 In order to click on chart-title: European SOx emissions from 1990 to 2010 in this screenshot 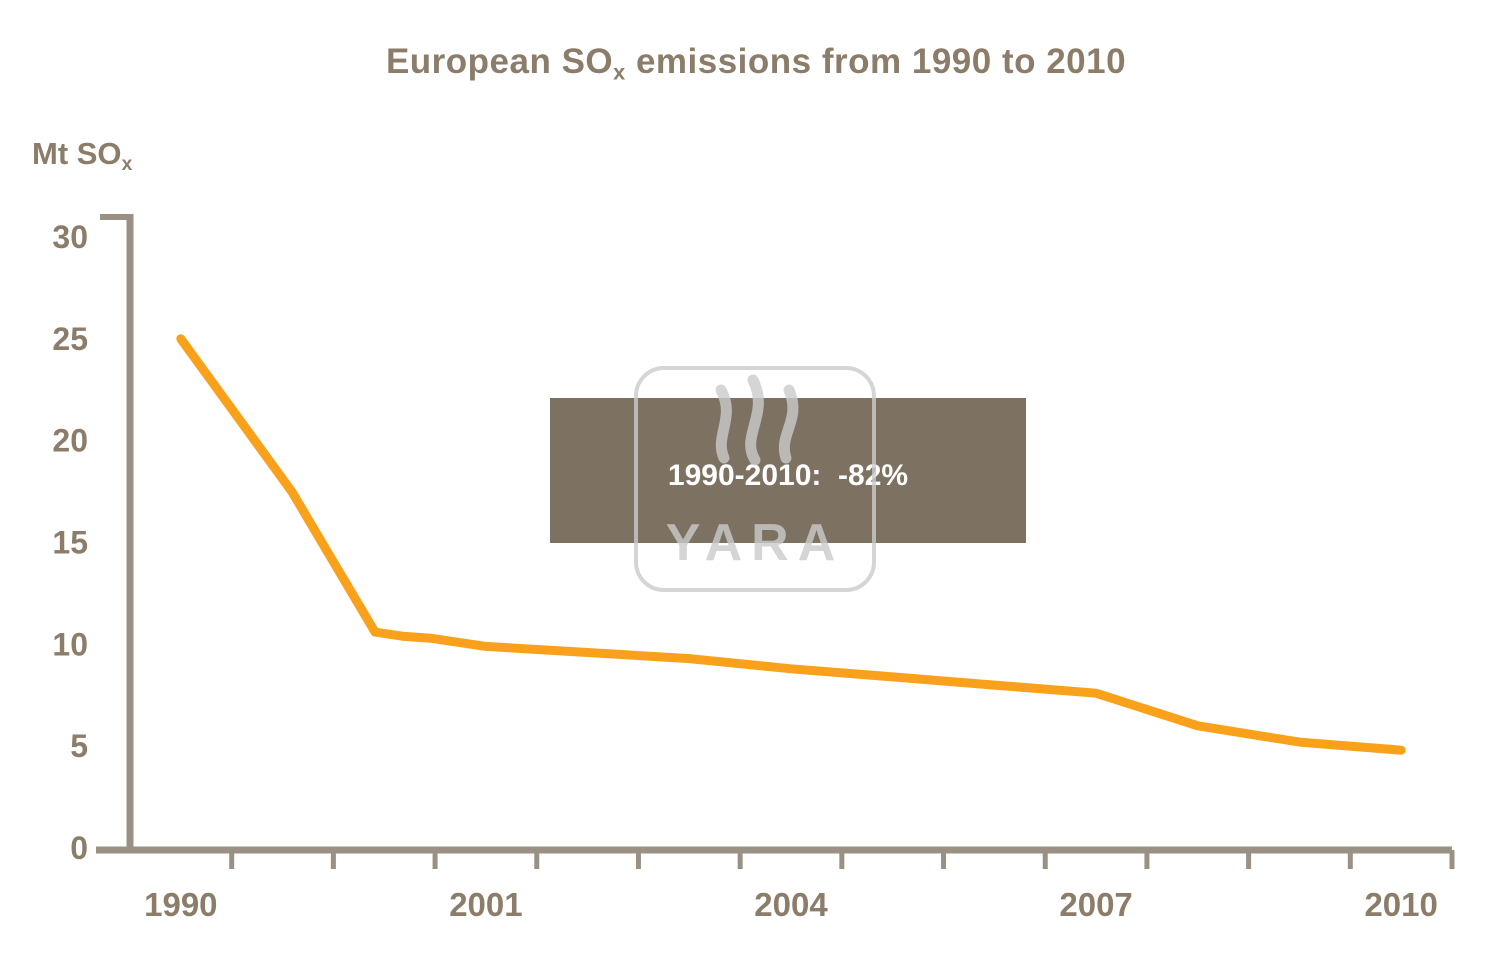, I will do `click(756, 64)`.